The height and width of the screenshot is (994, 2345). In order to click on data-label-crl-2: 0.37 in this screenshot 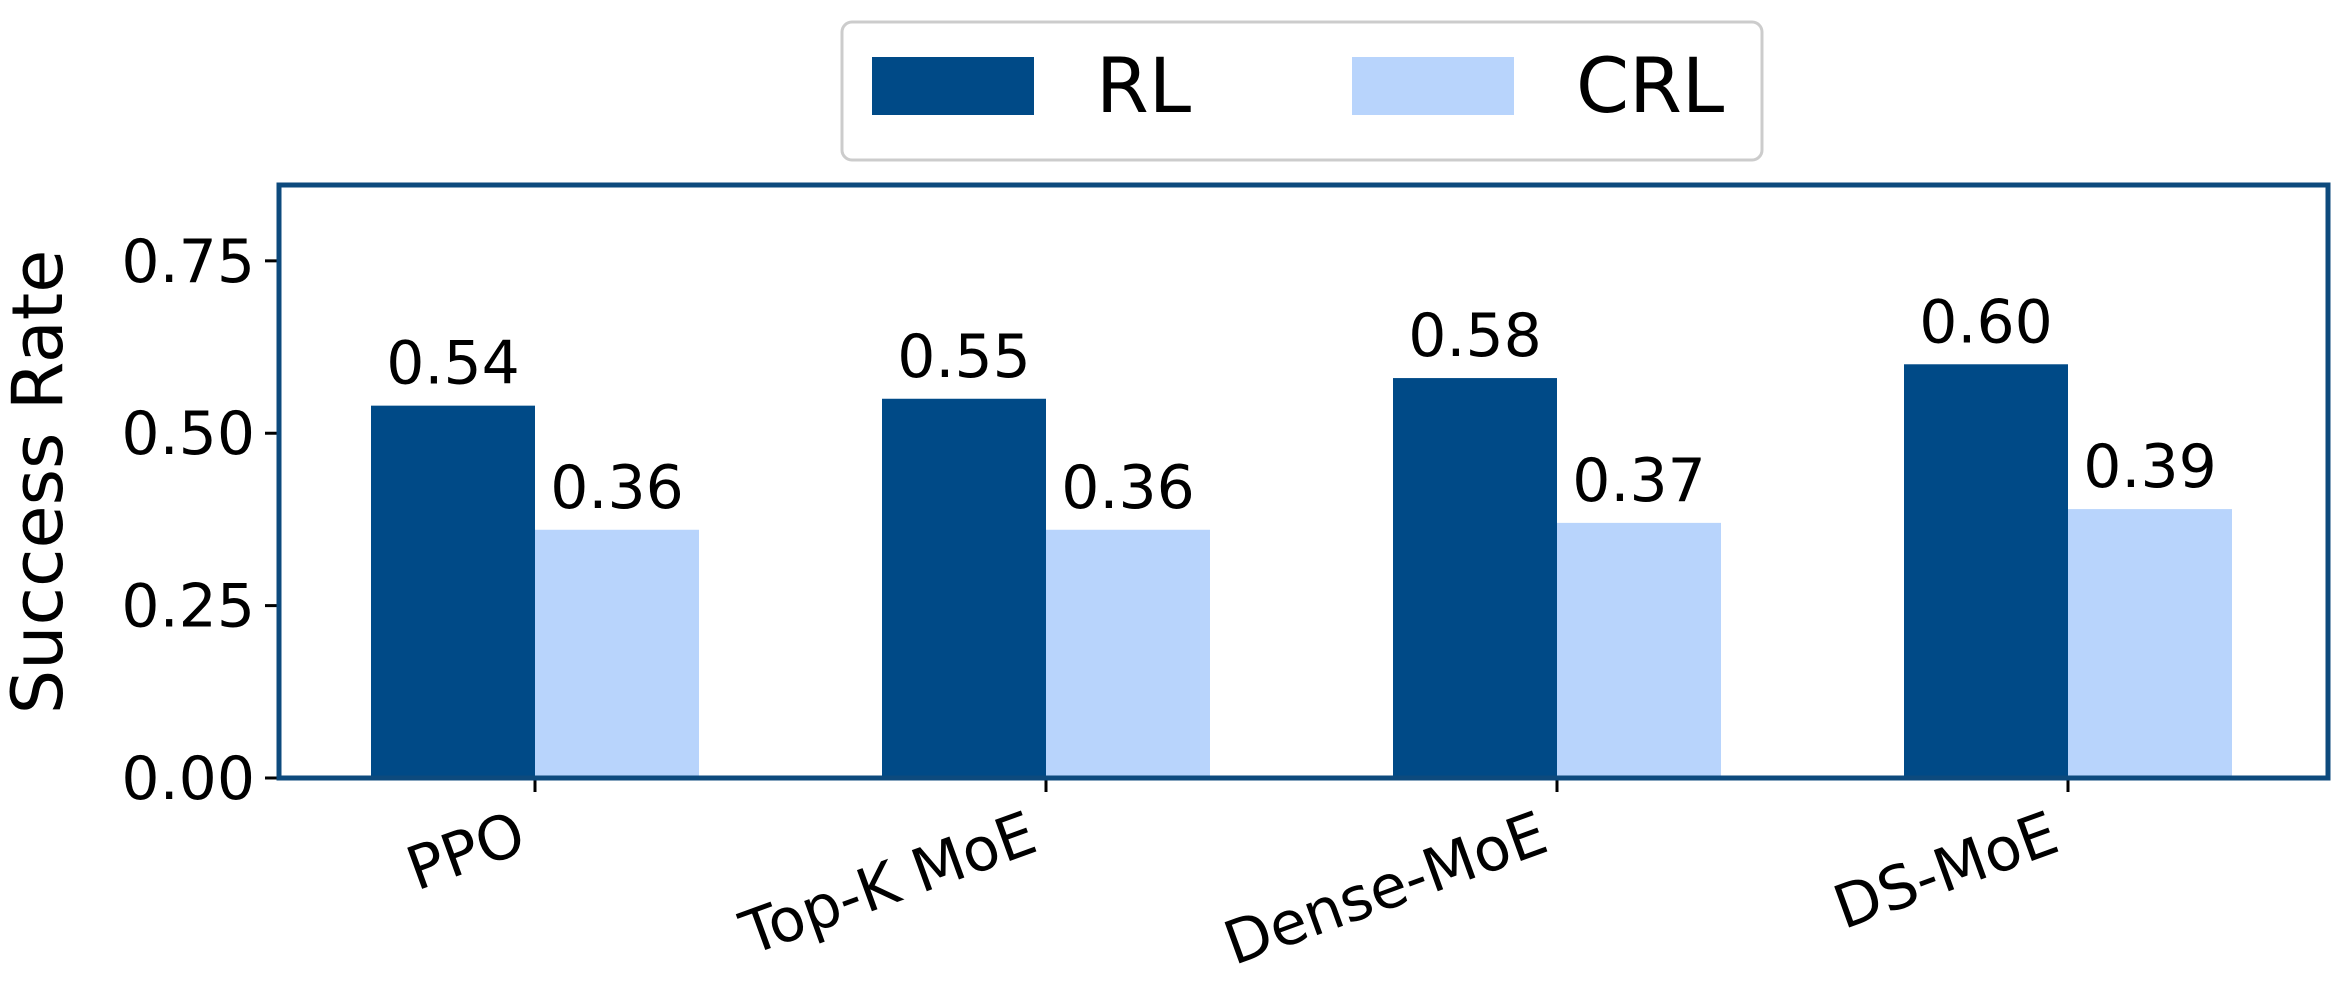, I will do `click(1639, 481)`.